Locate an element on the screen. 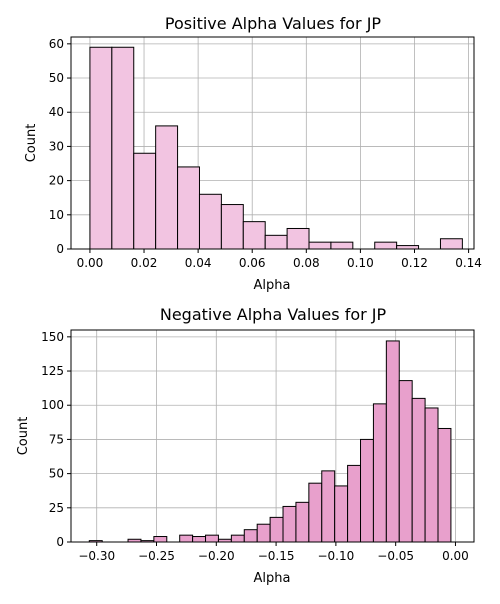 The width and height of the screenshot is (500, 604). x-tick-label: −0.15 is located at coordinates (276, 556).